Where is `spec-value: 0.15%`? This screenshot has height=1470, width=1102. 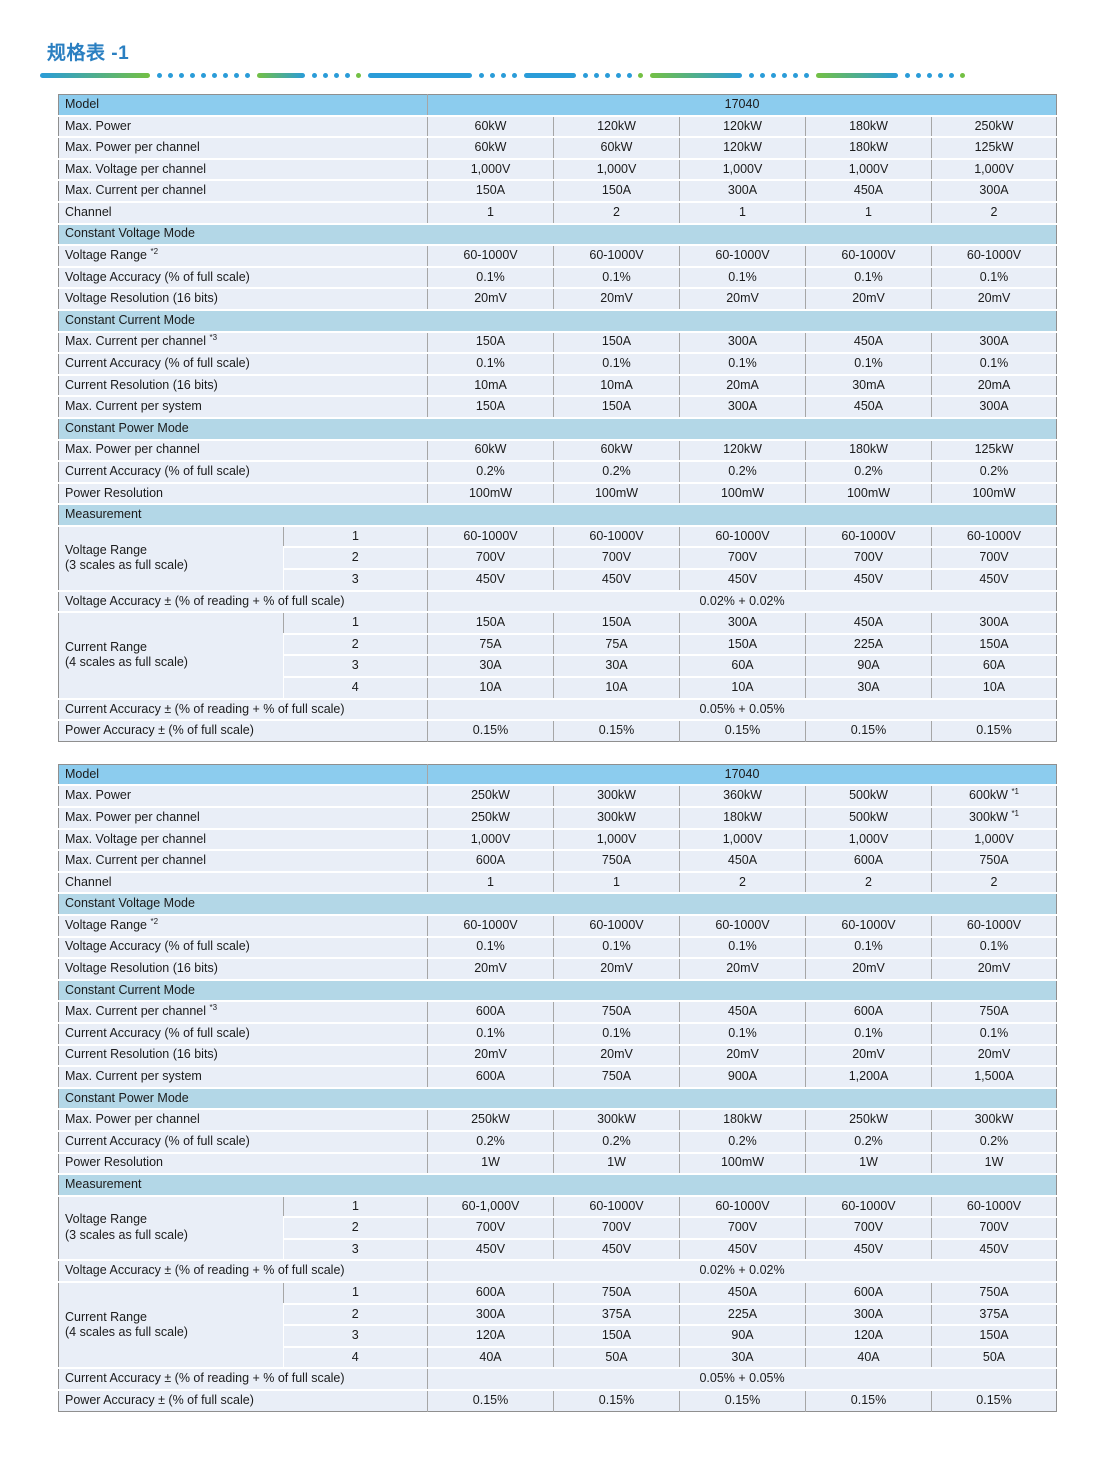
spec-value: 0.15% is located at coordinates (994, 730).